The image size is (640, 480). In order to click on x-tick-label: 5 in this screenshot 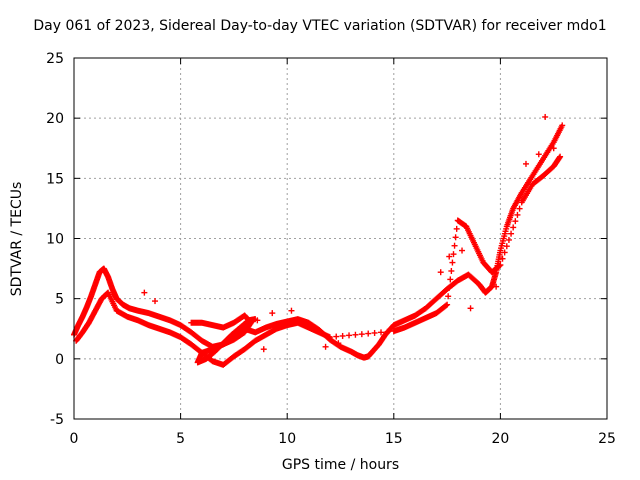, I will do `click(180, 439)`.